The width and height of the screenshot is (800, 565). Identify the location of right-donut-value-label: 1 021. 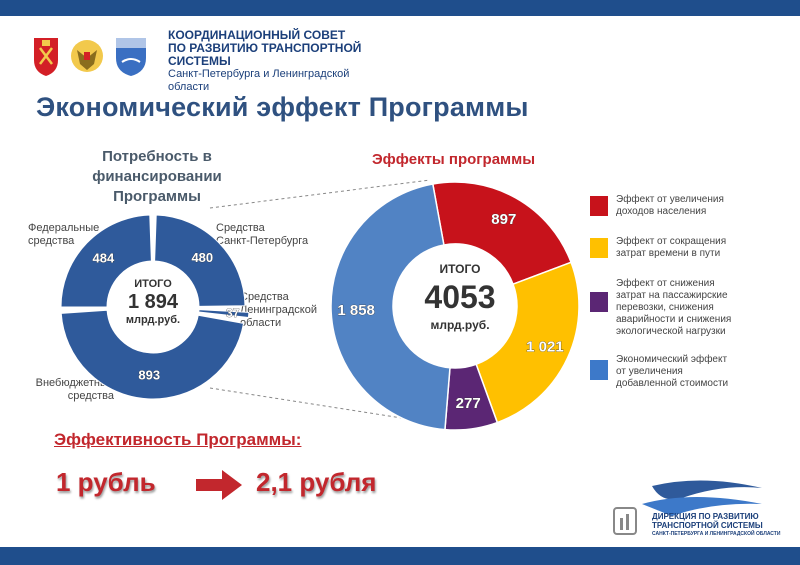
(545, 346).